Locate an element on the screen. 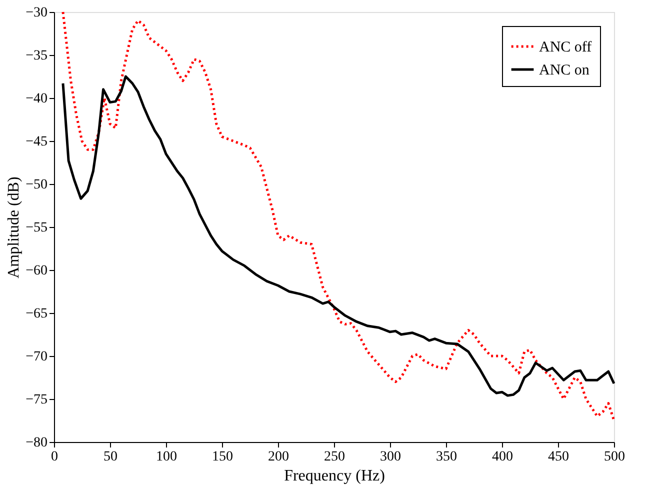 The height and width of the screenshot is (490, 653). x-tick-label: 350 is located at coordinates (446, 457).